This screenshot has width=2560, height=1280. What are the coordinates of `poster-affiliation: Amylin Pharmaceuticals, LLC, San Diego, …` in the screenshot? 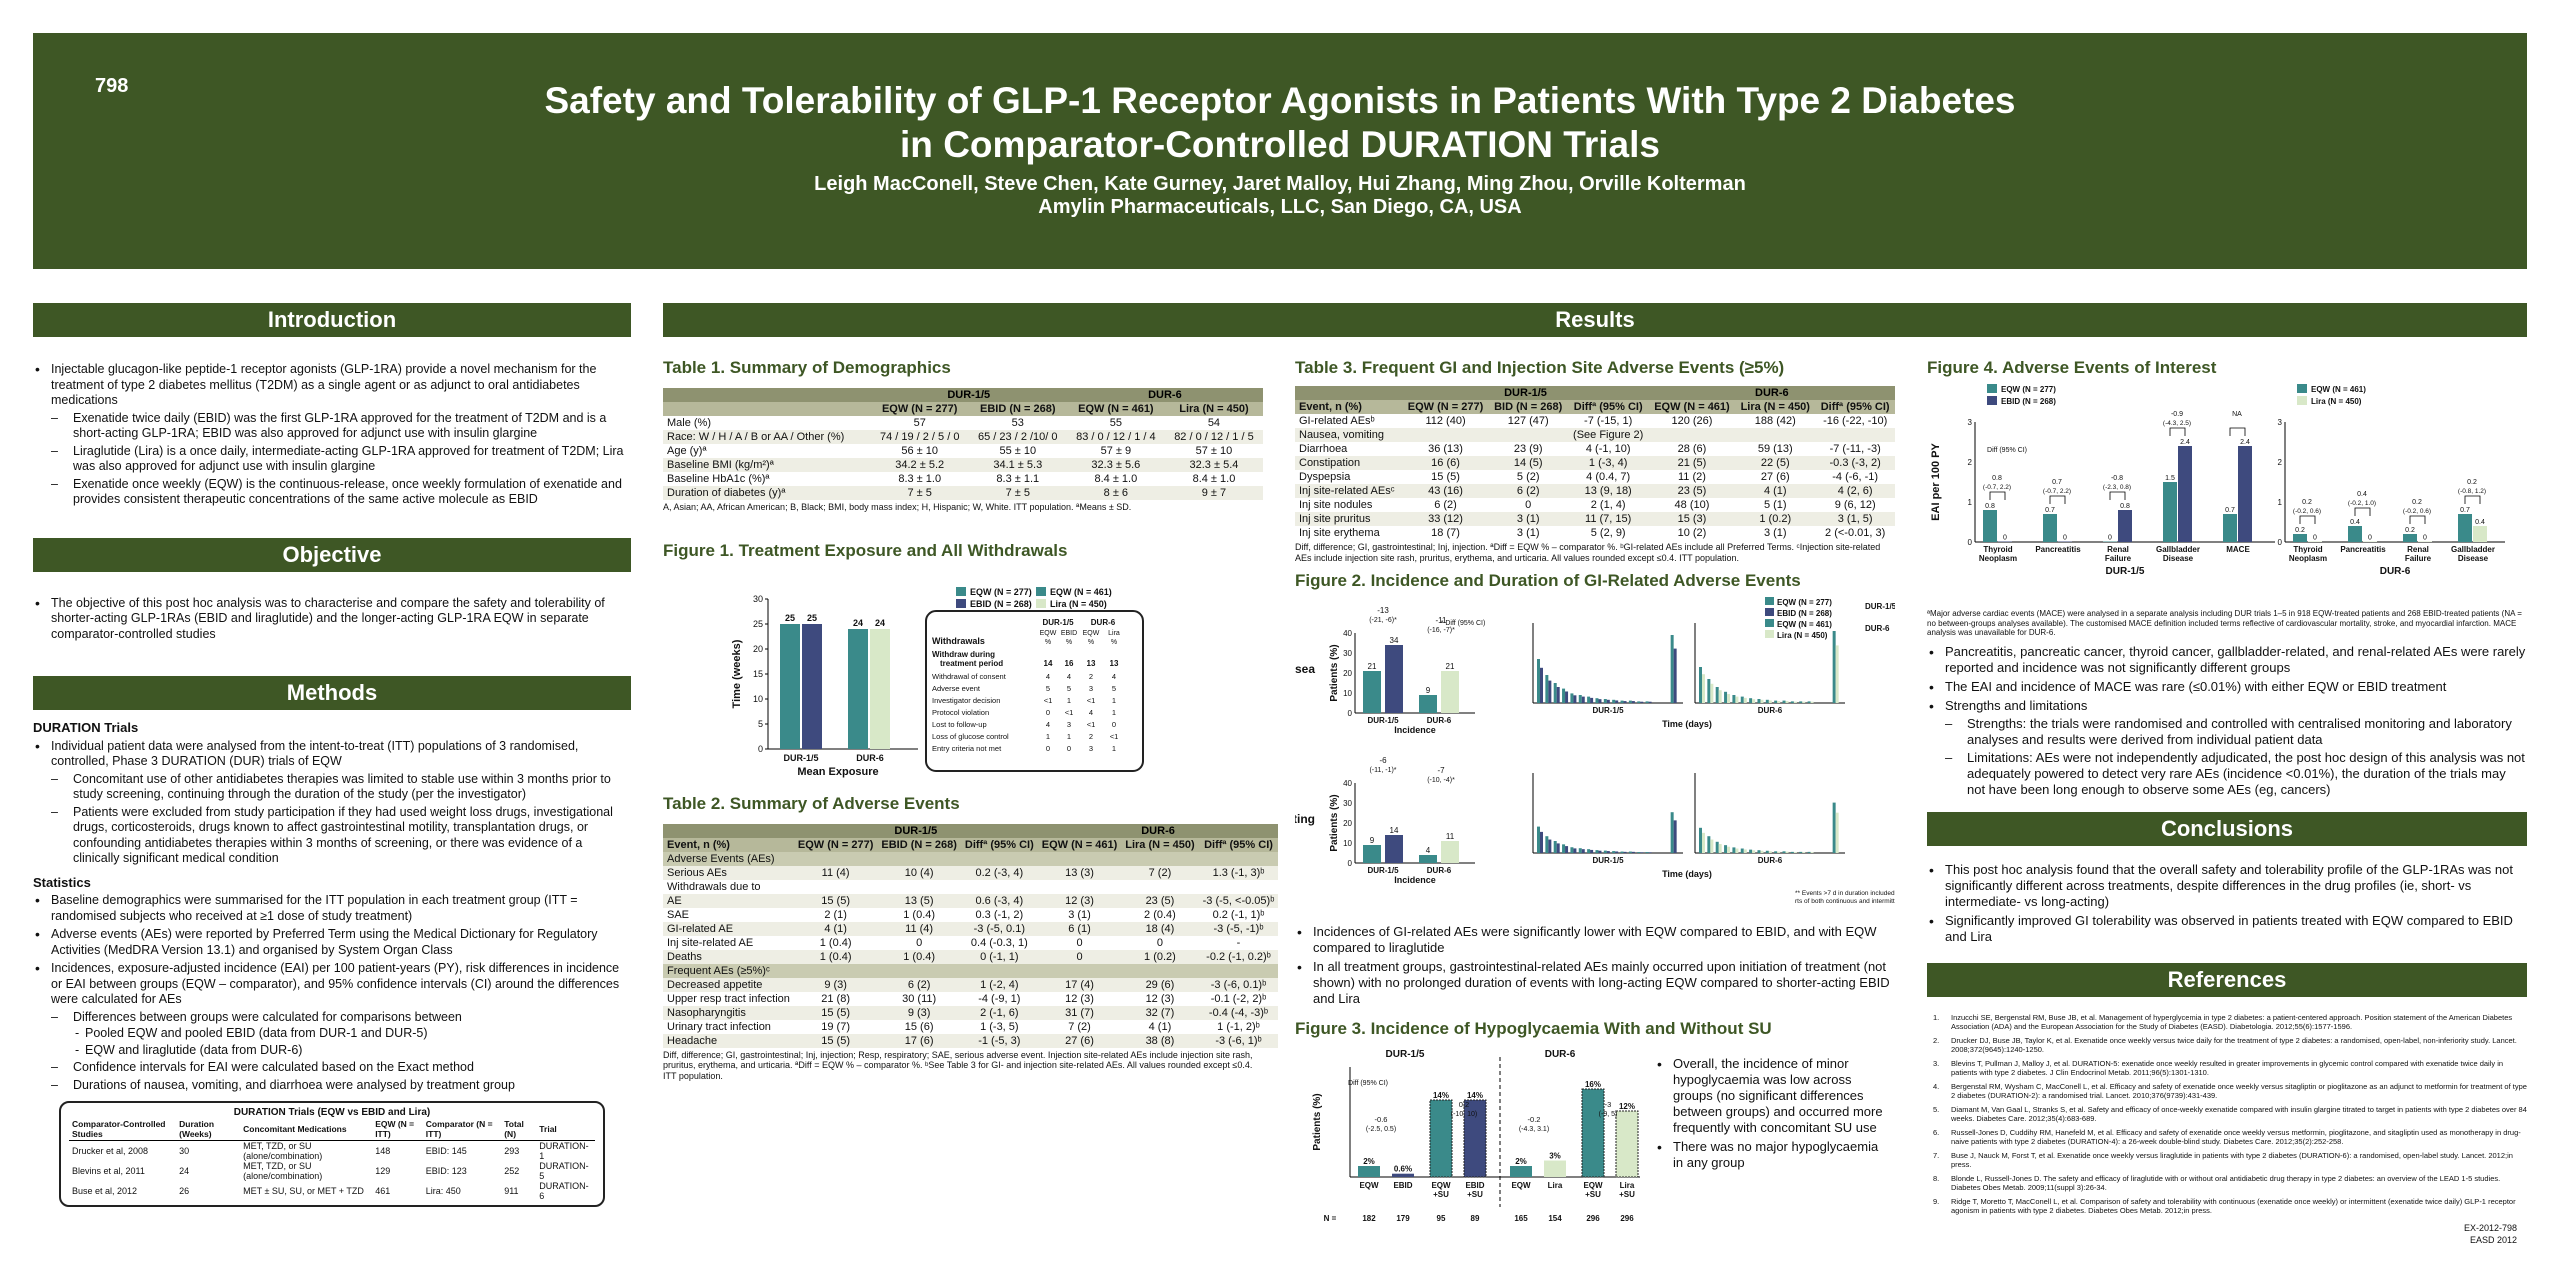 It's located at (1280, 207).